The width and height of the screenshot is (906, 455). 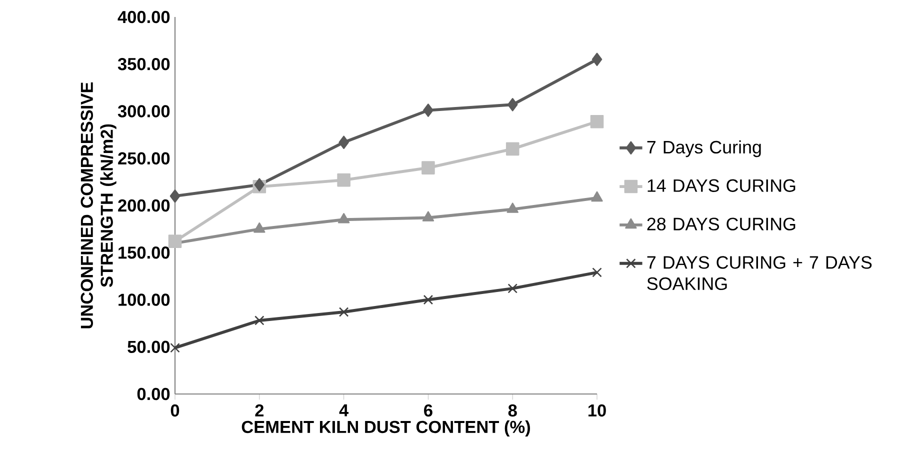 I want to click on x-tick-label: 0, so click(x=175, y=410).